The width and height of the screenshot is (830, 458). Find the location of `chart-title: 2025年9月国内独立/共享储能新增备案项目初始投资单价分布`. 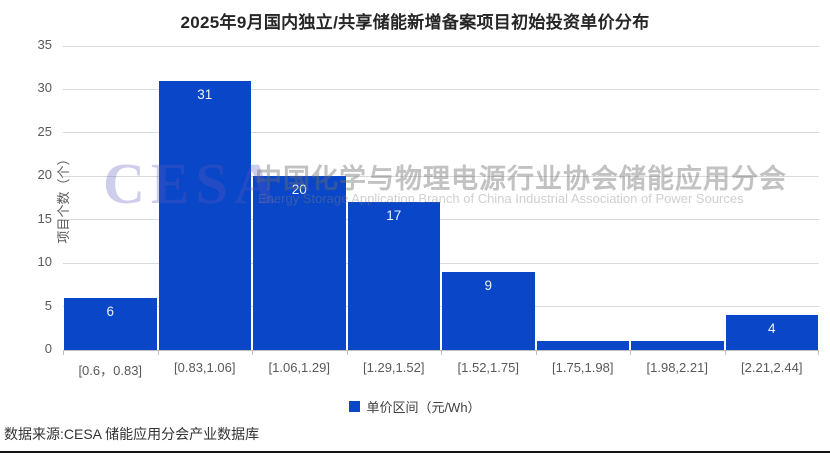

chart-title: 2025年9月国内独立/共享储能新增备案项目初始投资单价分布 is located at coordinates (415, 22).